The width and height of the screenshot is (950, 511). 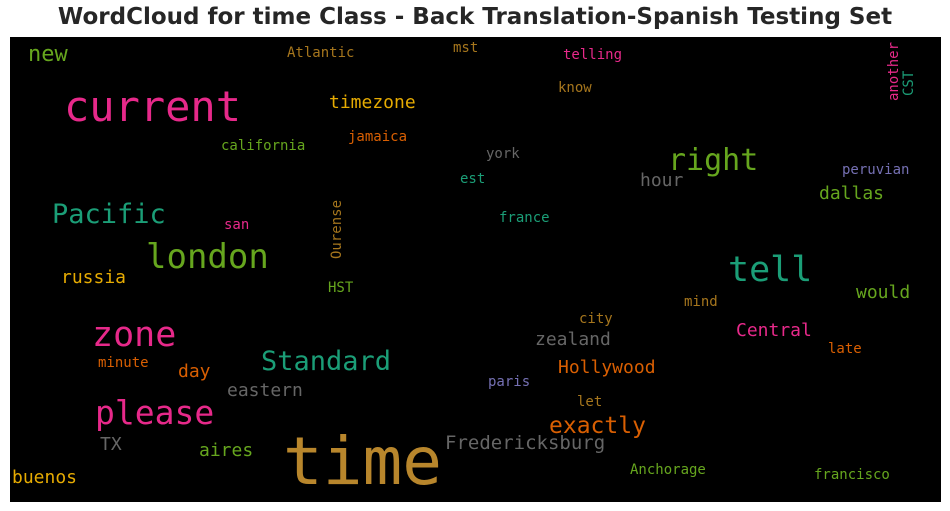 I want to click on word-late: late, so click(x=845, y=349).